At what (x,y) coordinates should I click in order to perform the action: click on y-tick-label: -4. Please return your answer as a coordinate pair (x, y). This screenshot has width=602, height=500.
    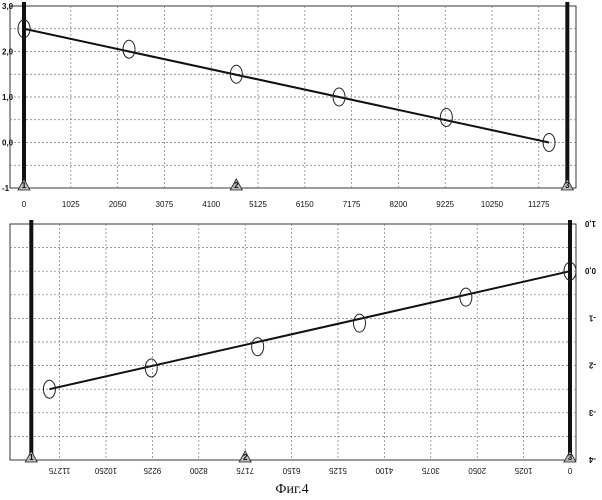
    Looking at the image, I should click on (592, 459).